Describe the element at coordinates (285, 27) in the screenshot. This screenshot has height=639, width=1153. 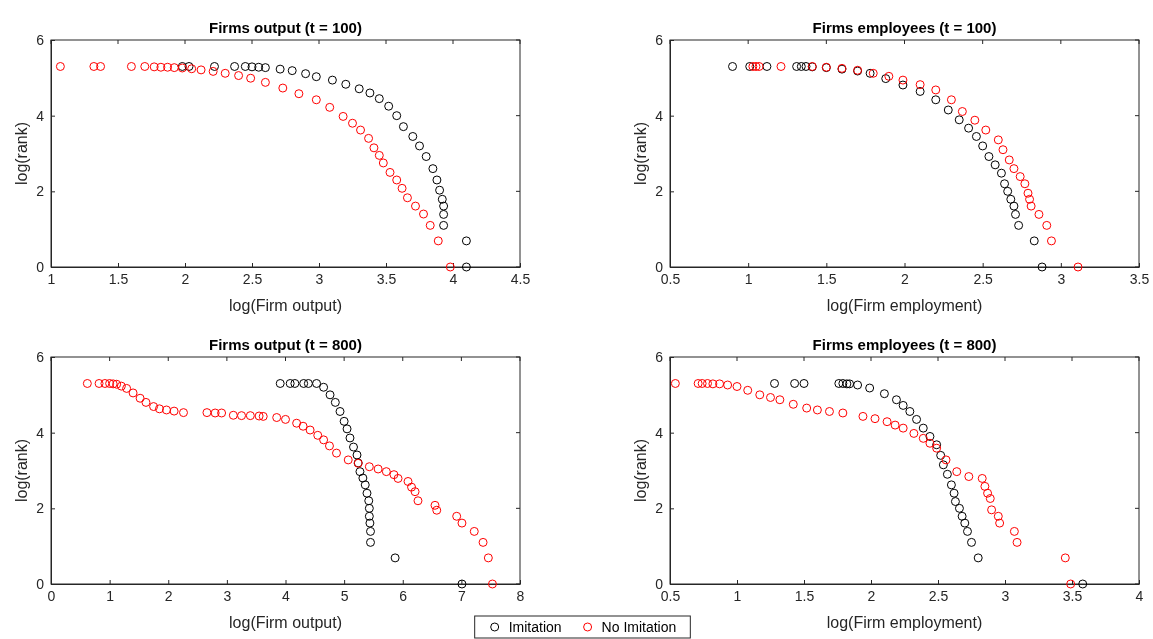
I see `chart-title: Firms output (t = 100)` at that location.